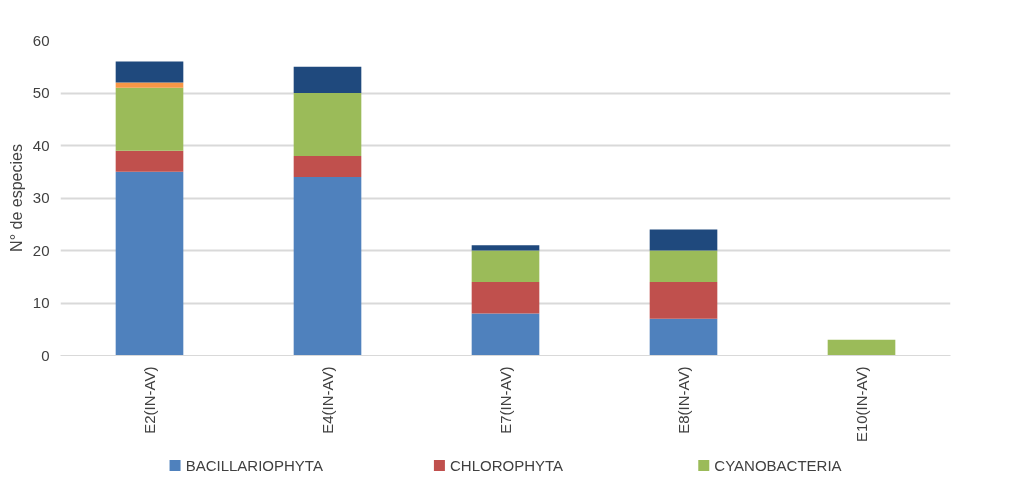 The height and width of the screenshot is (499, 1019). I want to click on y-tick-label: 40, so click(41, 145).